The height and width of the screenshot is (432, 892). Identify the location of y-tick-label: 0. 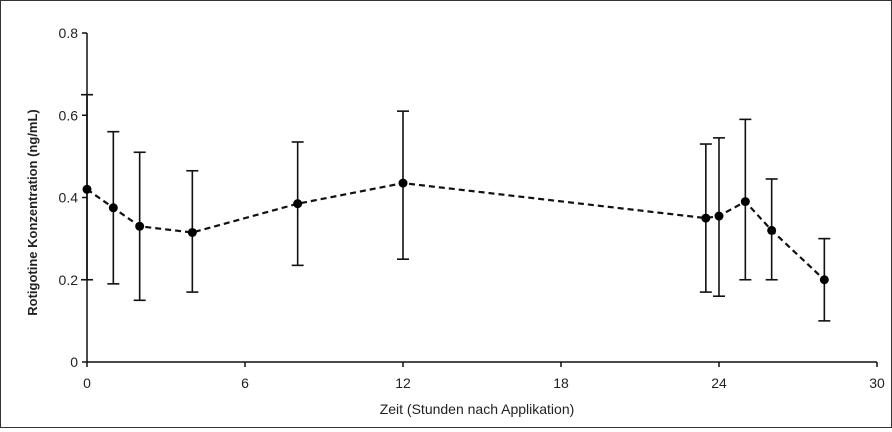
(74, 362).